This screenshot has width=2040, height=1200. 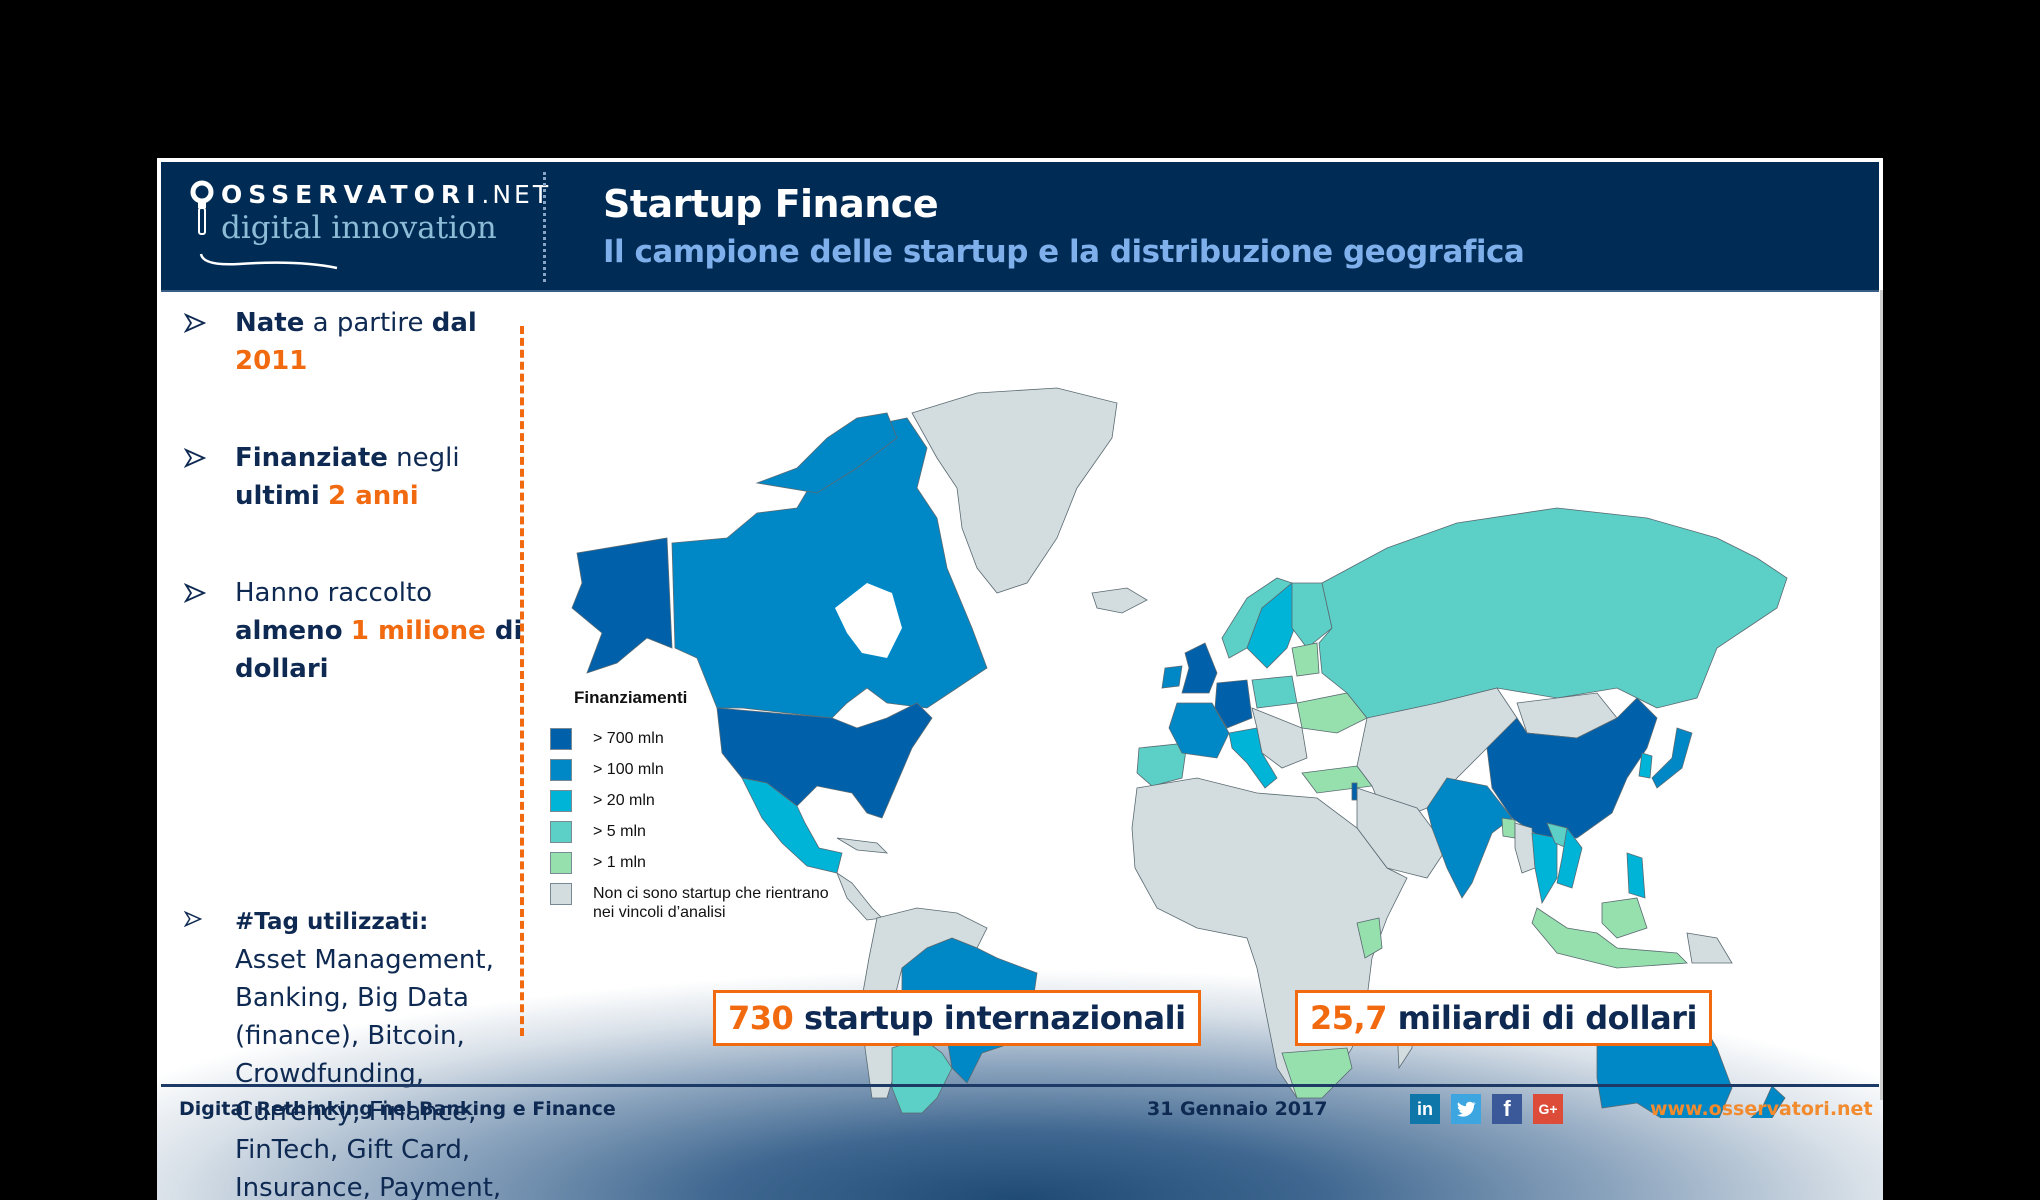 What do you see at coordinates (1709, 948) in the screenshot?
I see `country-png` at bounding box center [1709, 948].